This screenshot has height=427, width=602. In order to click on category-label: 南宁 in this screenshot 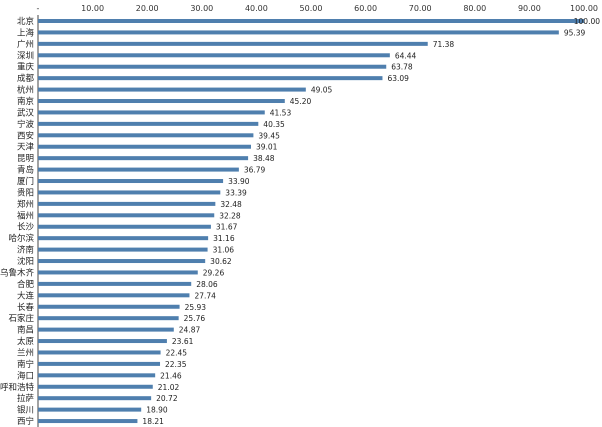, I will do `click(25, 364)`.